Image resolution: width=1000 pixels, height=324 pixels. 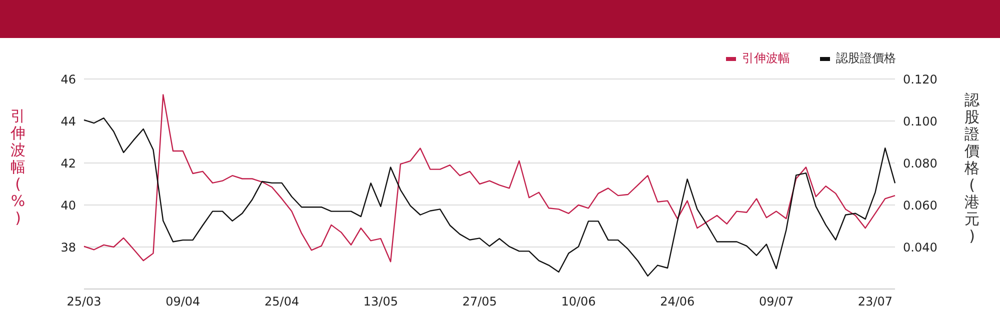 What do you see at coordinates (920, 163) in the screenshot?
I see `y2-tick-label: 0.080` at bounding box center [920, 163].